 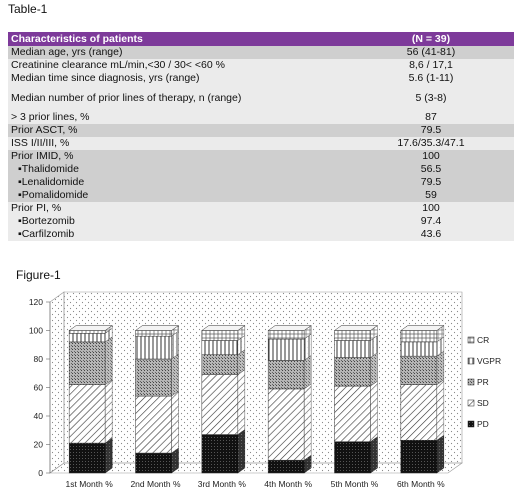 What do you see at coordinates (431, 195) in the screenshot?
I see `row-value: 59` at bounding box center [431, 195].